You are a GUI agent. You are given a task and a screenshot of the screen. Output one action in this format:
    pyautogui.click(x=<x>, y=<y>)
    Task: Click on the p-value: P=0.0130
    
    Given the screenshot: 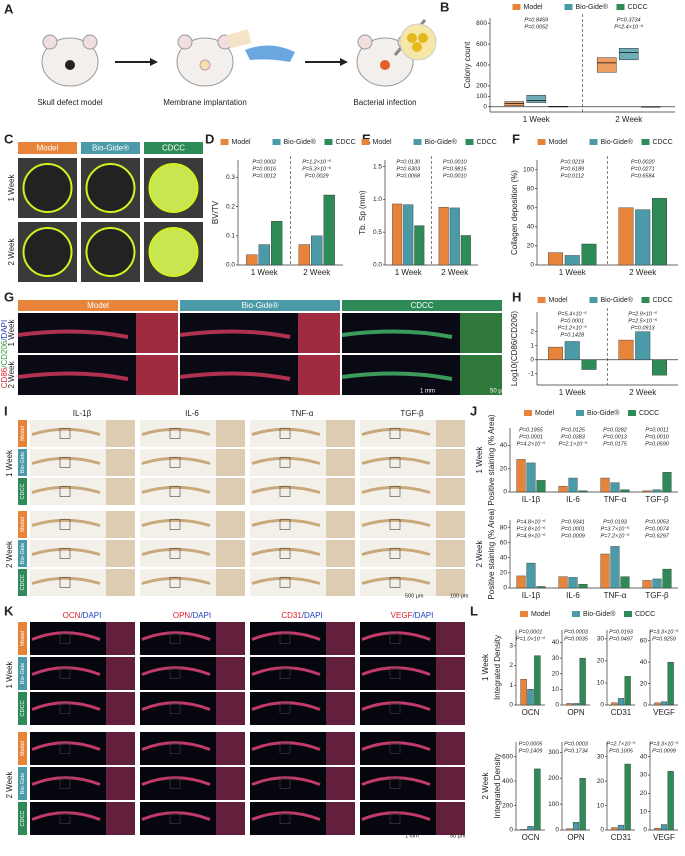 What is the action you would take?
    pyautogui.click(x=408, y=162)
    